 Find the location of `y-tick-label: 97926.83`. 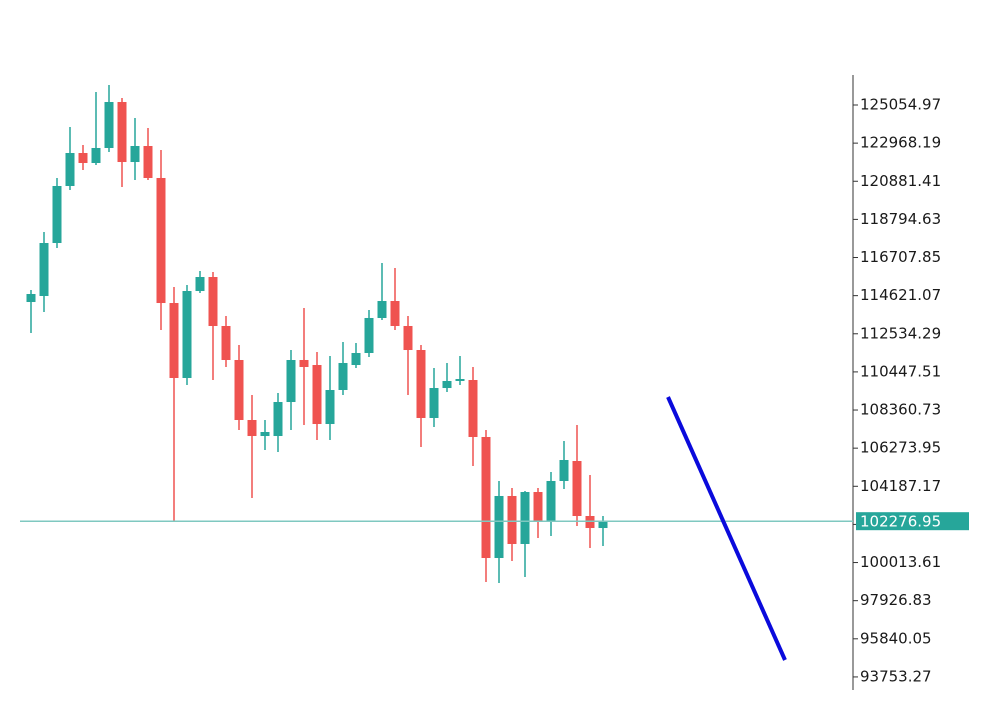

y-tick-label: 97926.83 is located at coordinates (896, 600).